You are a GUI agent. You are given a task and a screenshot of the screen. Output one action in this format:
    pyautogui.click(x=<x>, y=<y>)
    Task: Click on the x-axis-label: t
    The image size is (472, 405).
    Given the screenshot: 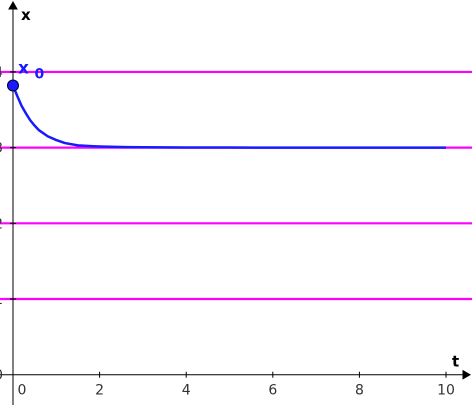 What is the action you would take?
    pyautogui.click(x=455, y=362)
    